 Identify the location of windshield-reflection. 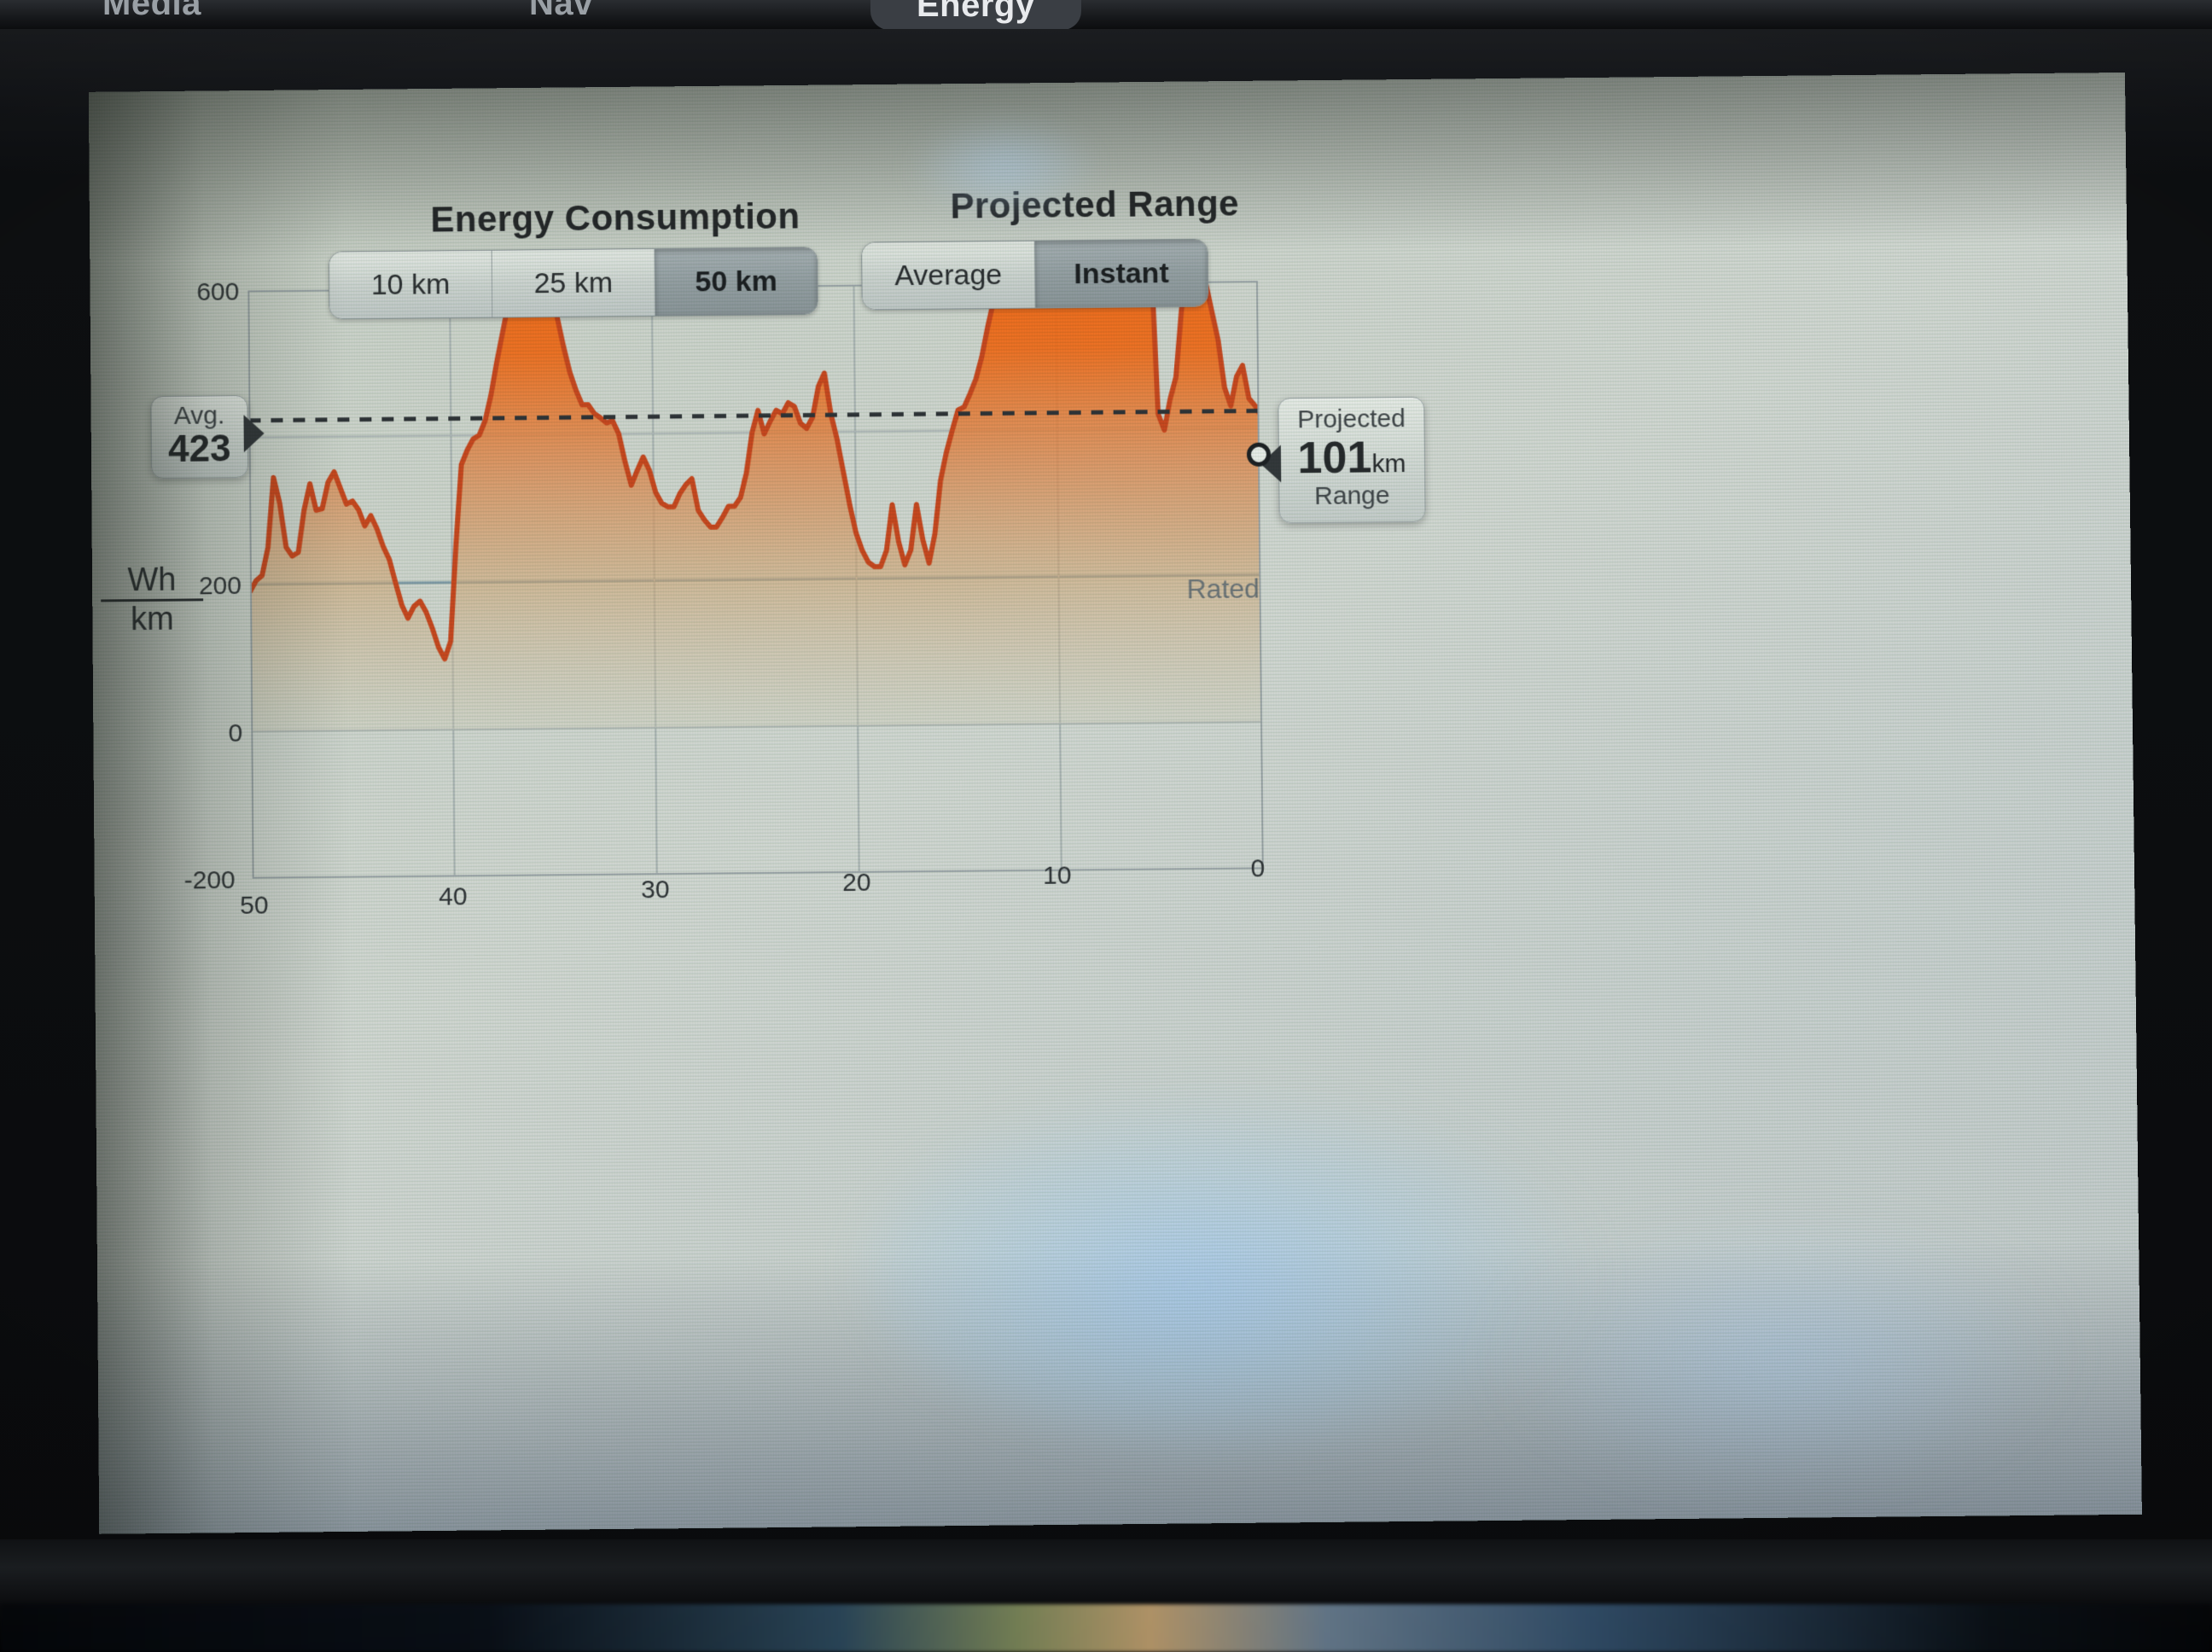
(1106, 1628).